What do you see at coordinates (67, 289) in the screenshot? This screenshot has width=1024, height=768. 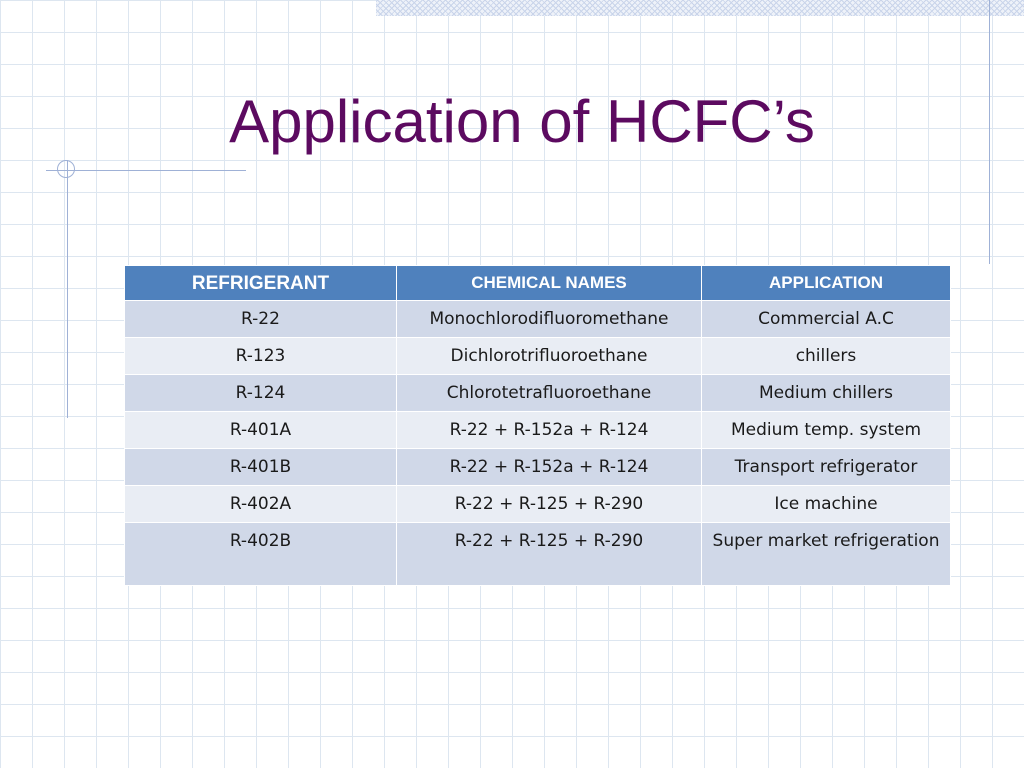 I see `left-decorative-line` at bounding box center [67, 289].